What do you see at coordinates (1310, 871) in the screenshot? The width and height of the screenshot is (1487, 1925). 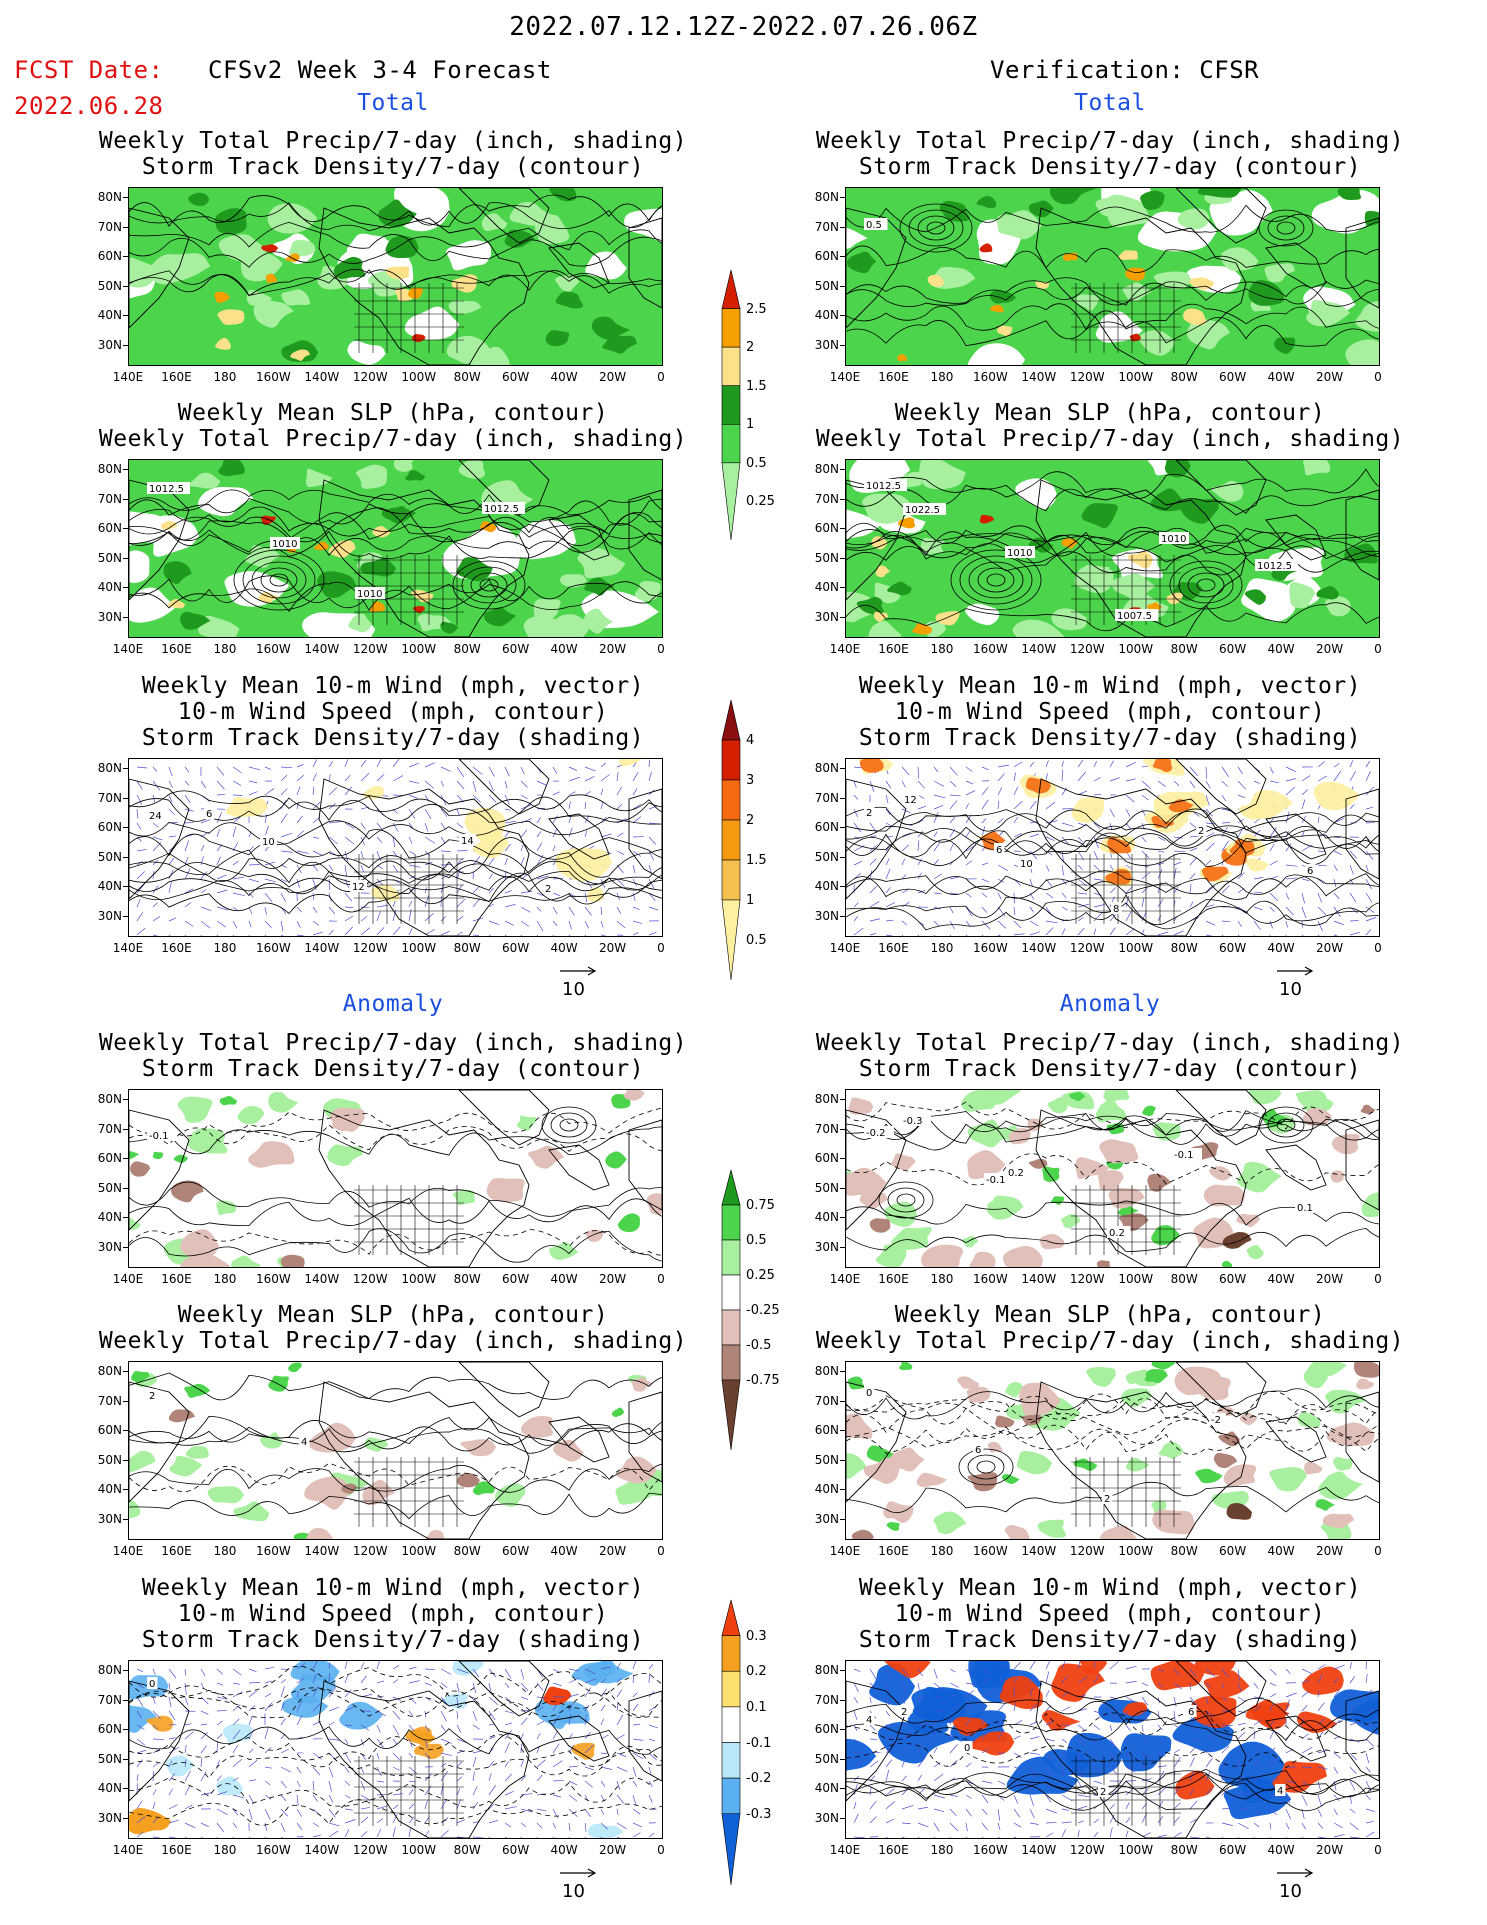 I see `contour-label: 6` at bounding box center [1310, 871].